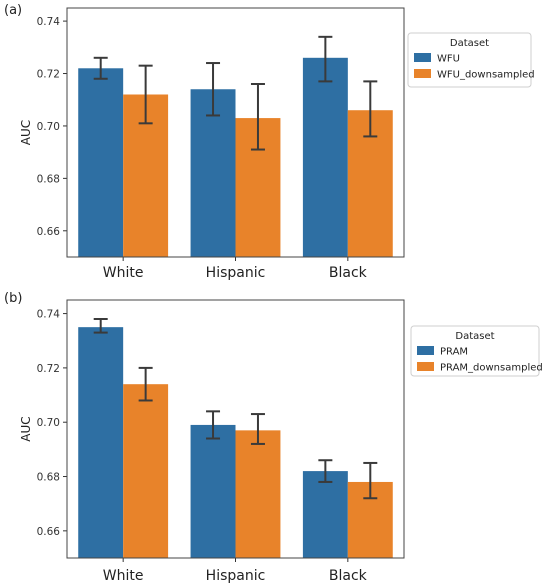  What do you see at coordinates (486, 75) in the screenshot?
I see `legend-label: WFU_downsampled` at bounding box center [486, 75].